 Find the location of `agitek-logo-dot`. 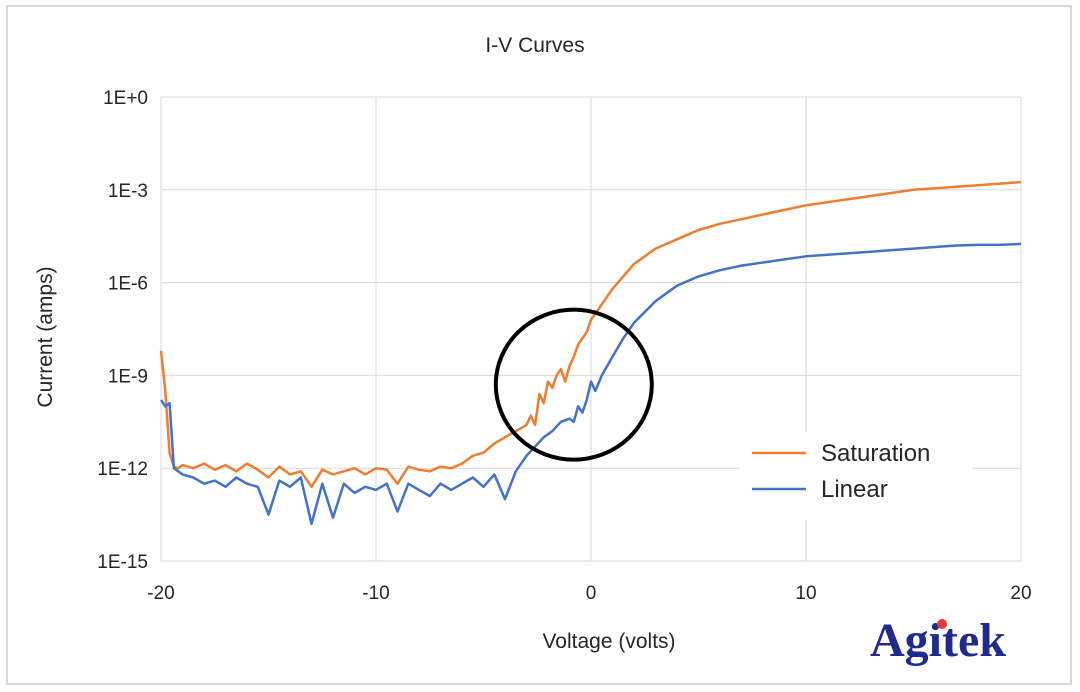

agitek-logo-dot is located at coordinates (942, 624).